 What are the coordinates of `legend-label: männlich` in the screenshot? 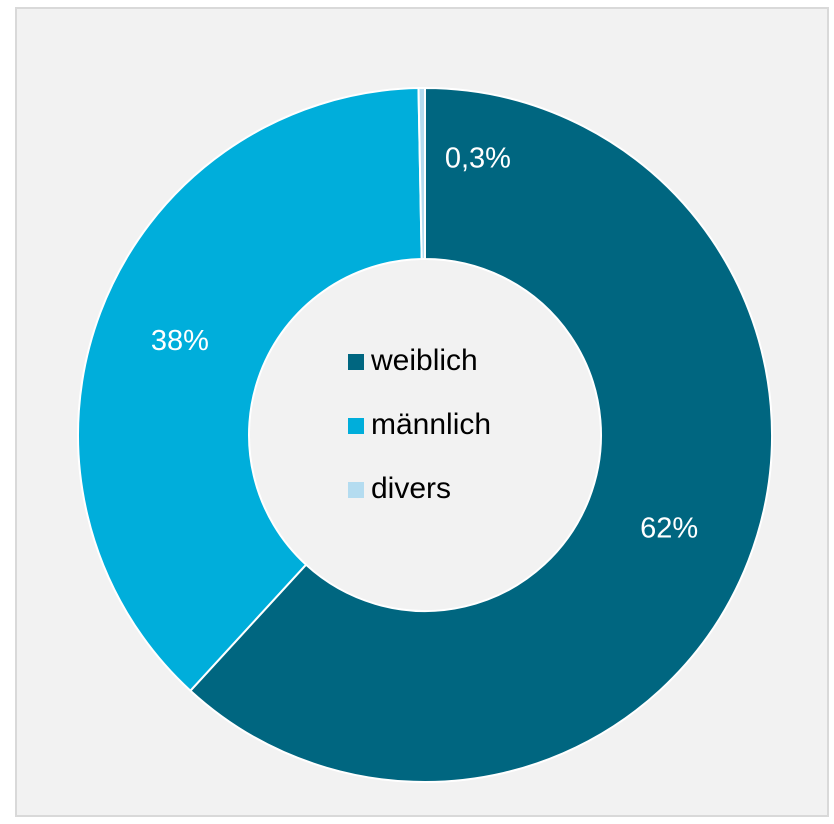 It's located at (431, 424).